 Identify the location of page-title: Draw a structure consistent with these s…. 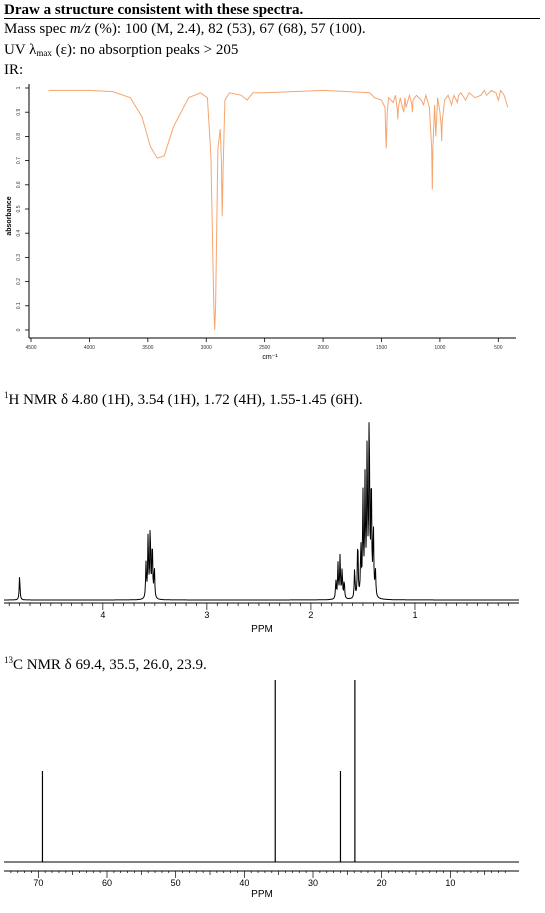
(154, 10).